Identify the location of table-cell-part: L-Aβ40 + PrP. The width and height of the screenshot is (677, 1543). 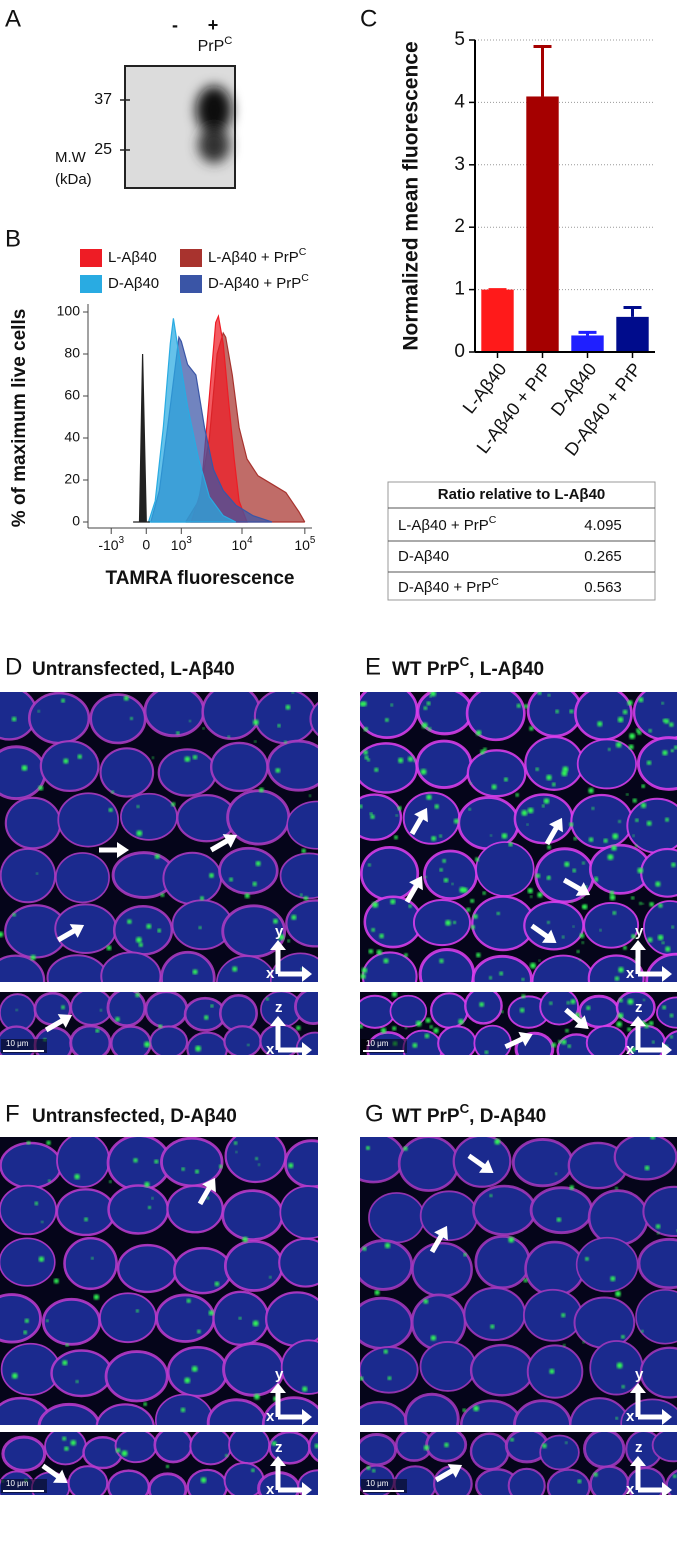
(443, 525).